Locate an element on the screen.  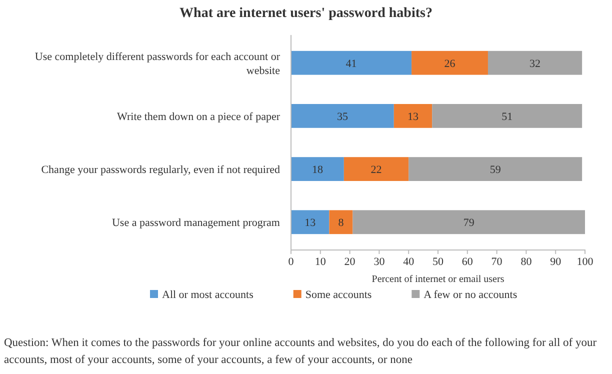
y-tick-label: Use a password management program is located at coordinates (196, 223).